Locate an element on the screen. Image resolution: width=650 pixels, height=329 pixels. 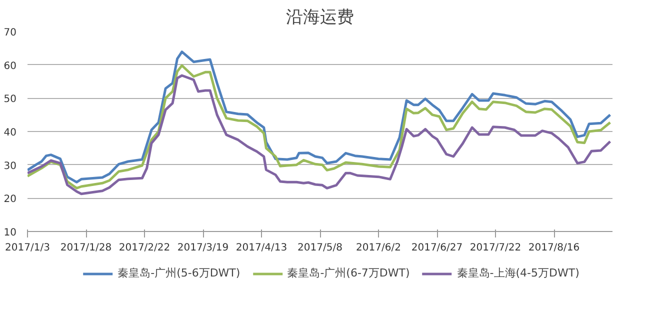
legend-label: 秦皇岛-广州(6-7万DWT) is located at coordinates (348, 273).